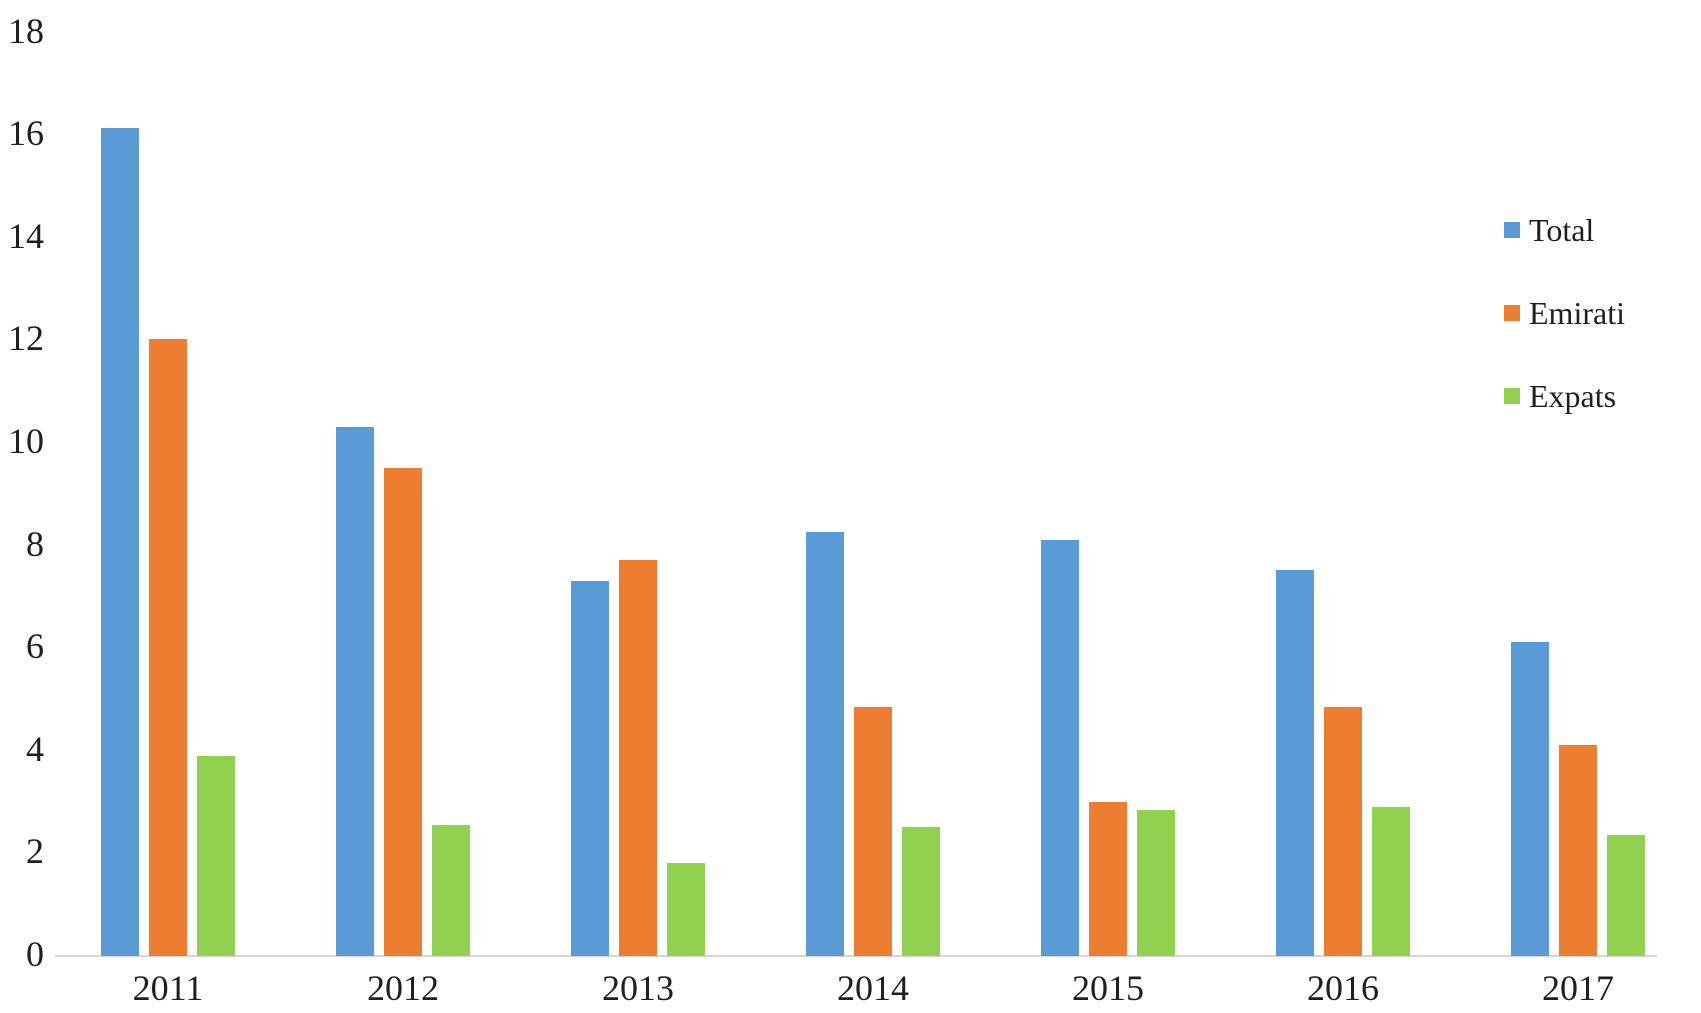 The width and height of the screenshot is (1701, 1013). I want to click on x-axis-category-label: 2014, so click(873, 988).